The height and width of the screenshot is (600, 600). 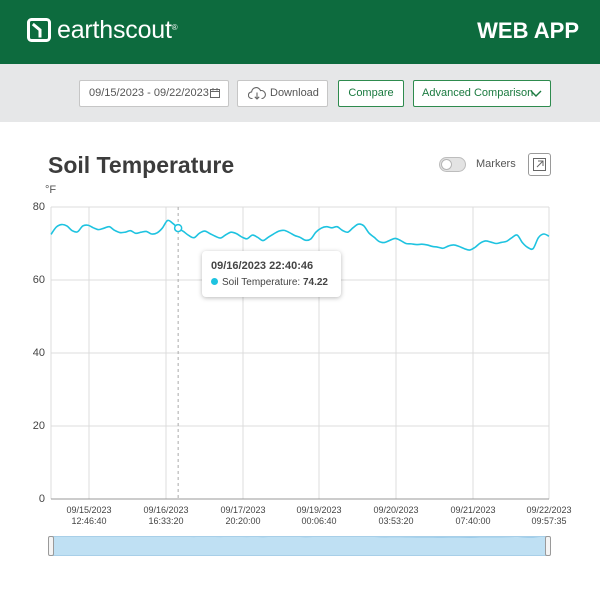 What do you see at coordinates (215, 93) in the screenshot?
I see `calendar-icon` at bounding box center [215, 93].